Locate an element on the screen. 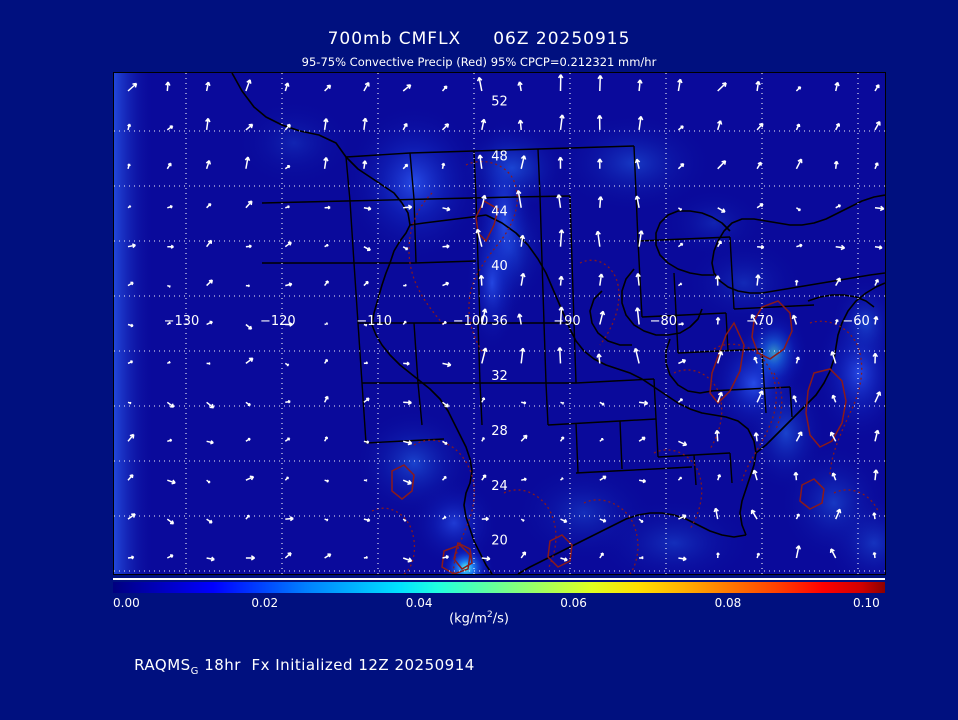 This screenshot has height=720, width=958. page-title: 700mb CMFLX 06Z 20250915 is located at coordinates (479, 39).